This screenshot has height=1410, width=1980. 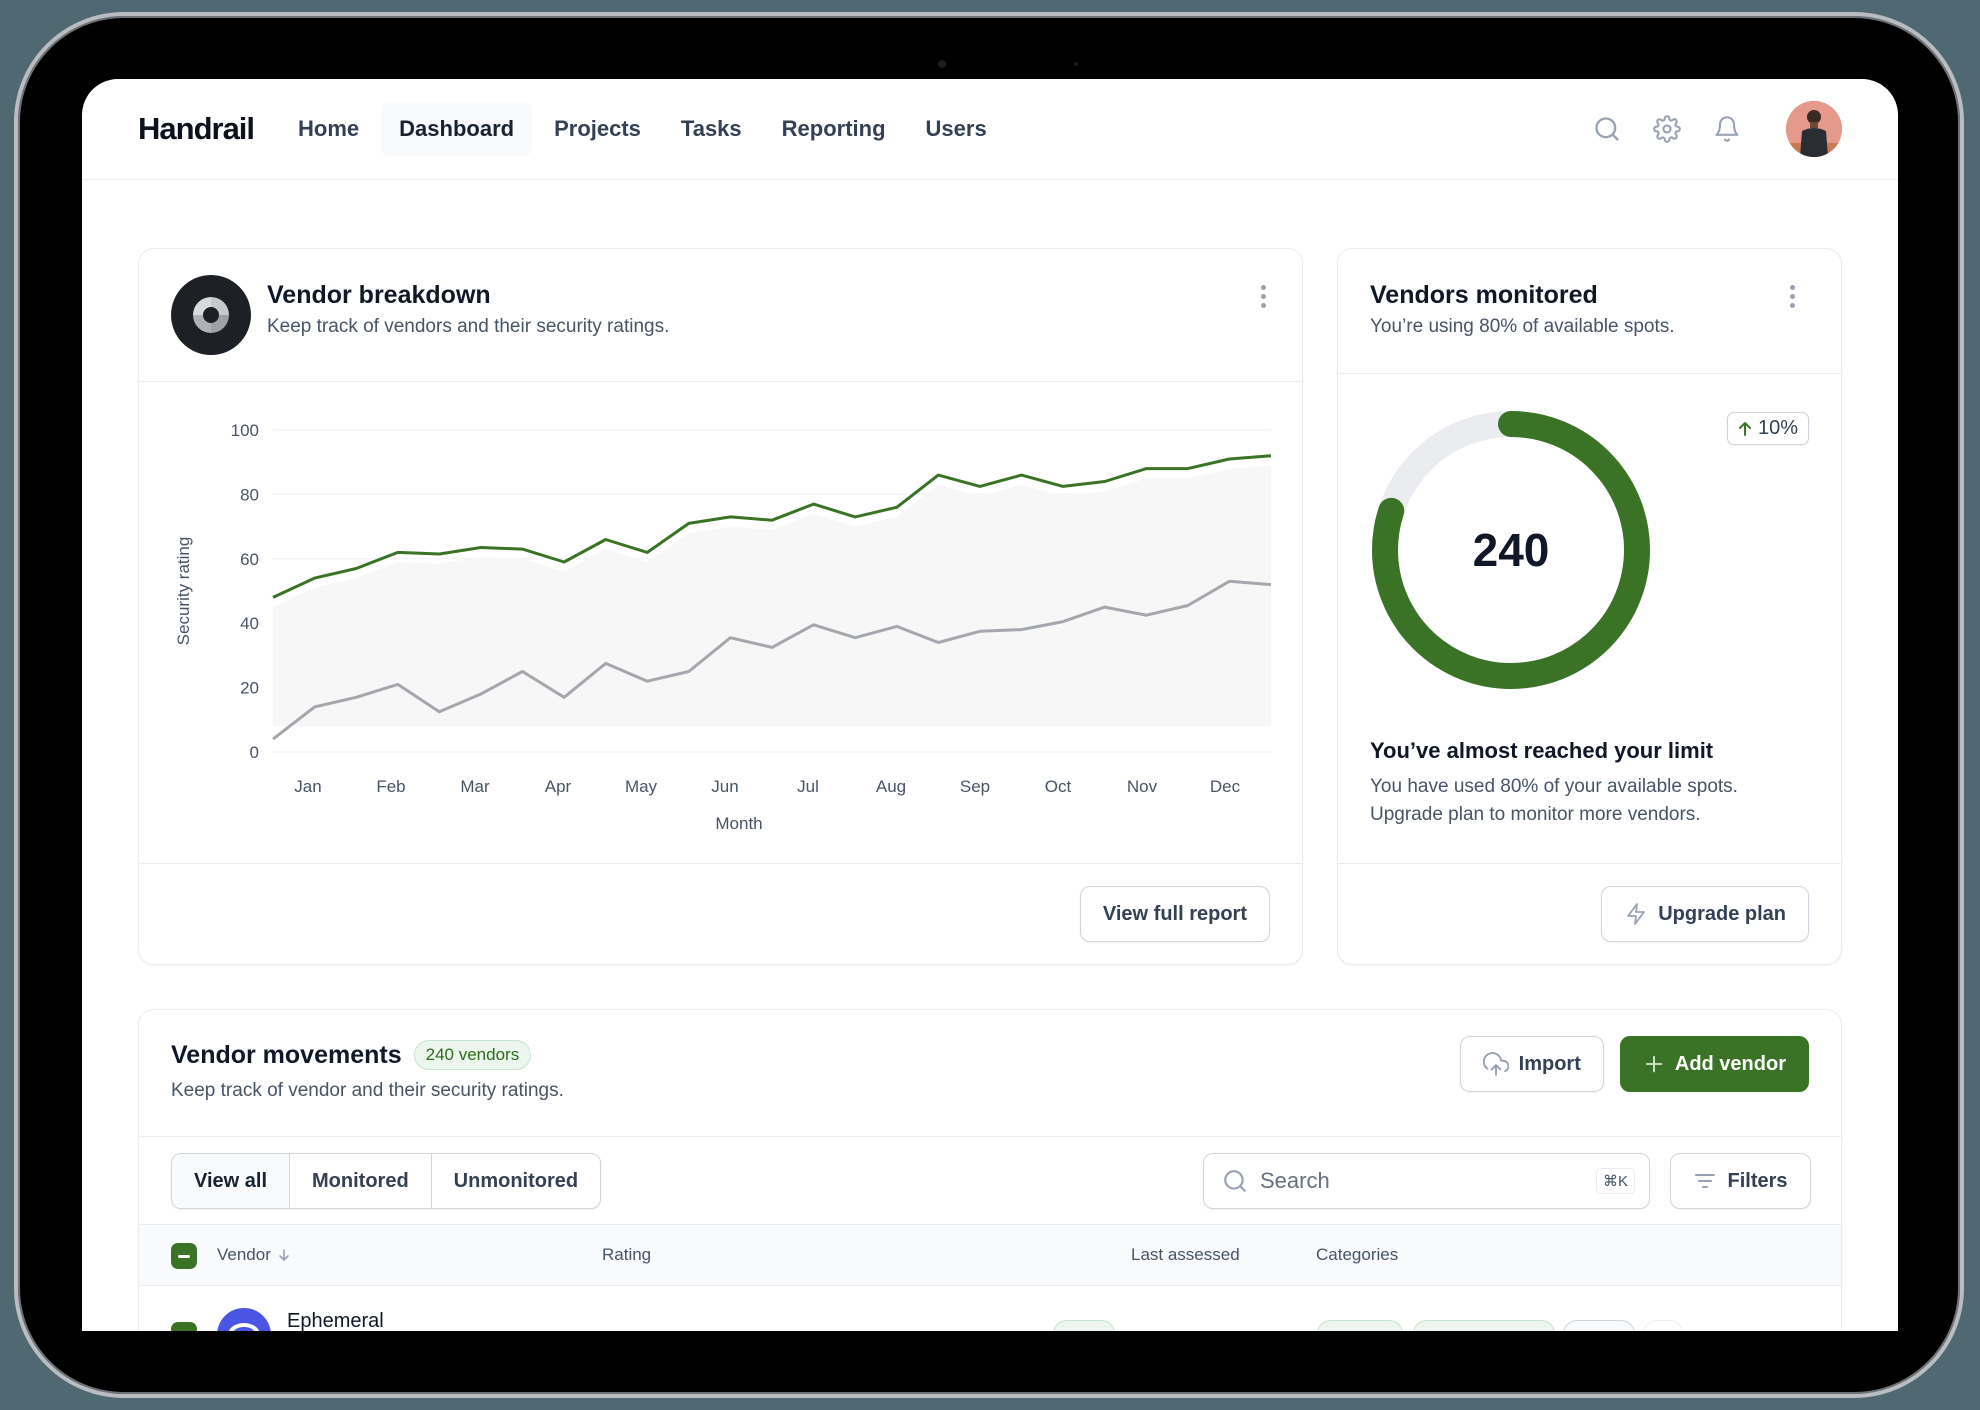 What do you see at coordinates (891, 786) in the screenshot?
I see `x-tick-label: Aug` at bounding box center [891, 786].